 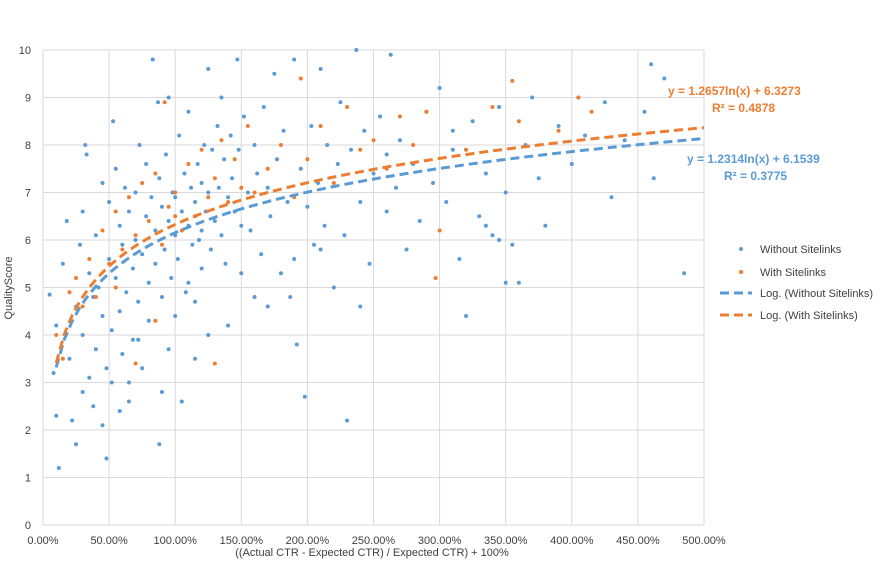 What do you see at coordinates (25, 51) in the screenshot?
I see `y-tick-label: 10` at bounding box center [25, 51].